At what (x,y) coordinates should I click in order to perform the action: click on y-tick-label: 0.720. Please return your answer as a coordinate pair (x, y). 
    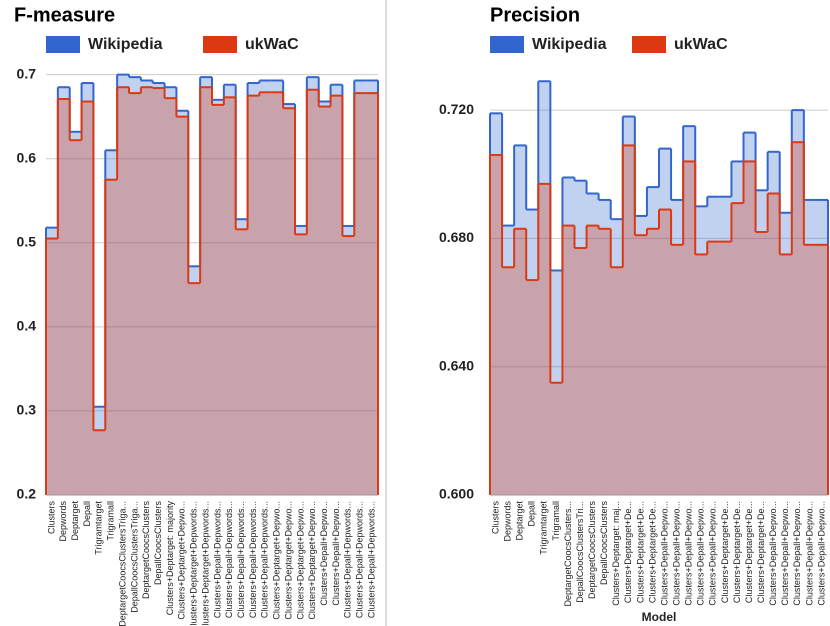
    Looking at the image, I should click on (456, 109).